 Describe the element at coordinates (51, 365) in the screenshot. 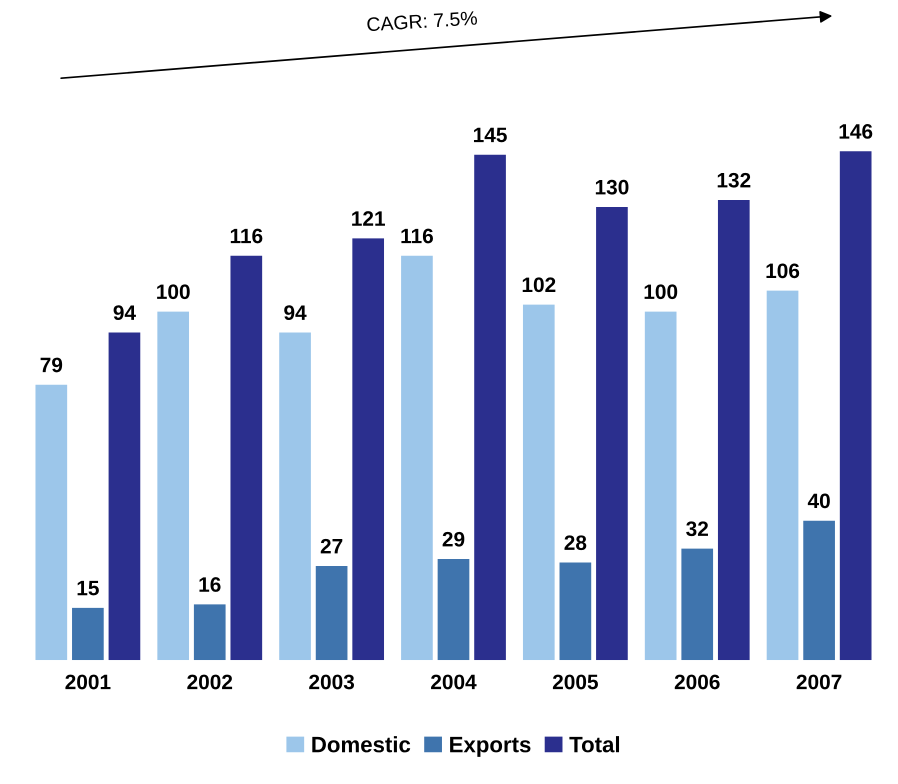

I see `data-label: 79` at that location.